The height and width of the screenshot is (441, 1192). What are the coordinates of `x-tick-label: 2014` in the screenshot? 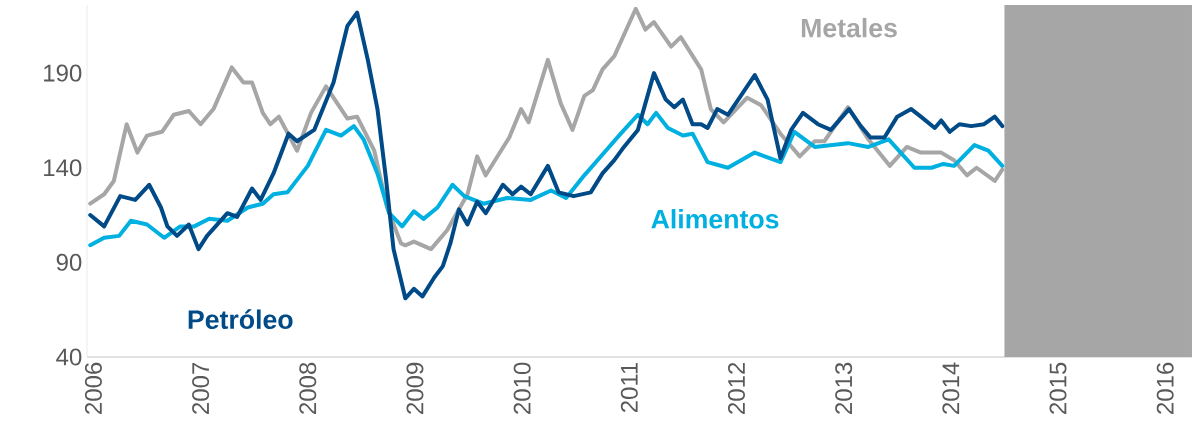 It's located at (951, 388).